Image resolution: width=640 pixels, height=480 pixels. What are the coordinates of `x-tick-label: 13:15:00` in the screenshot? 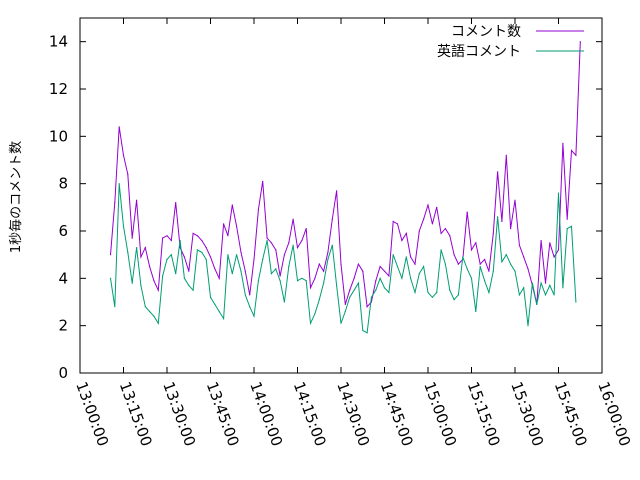 It's located at (136, 413).